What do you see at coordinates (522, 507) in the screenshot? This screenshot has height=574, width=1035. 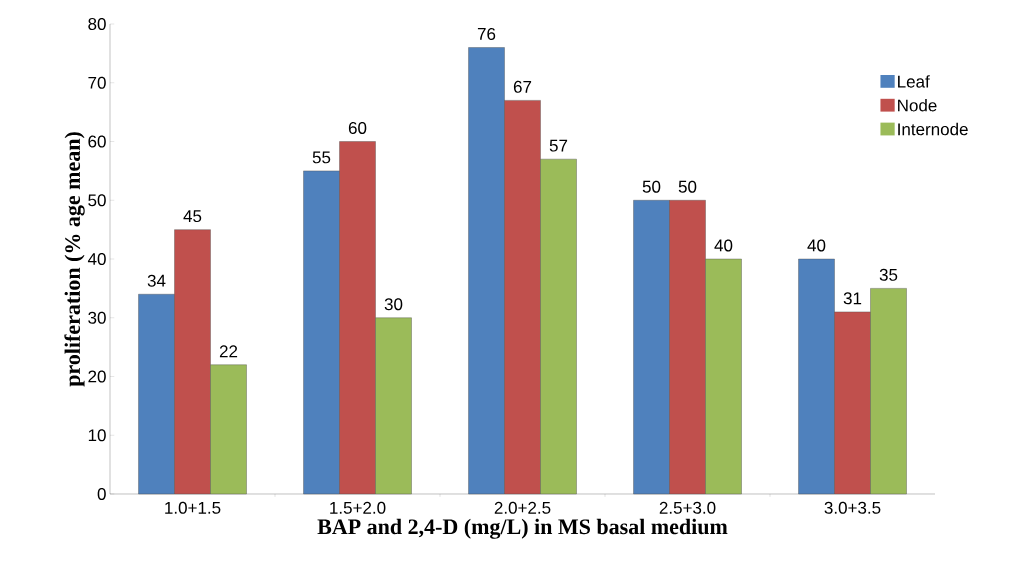 I see `x-tick-label: 2.0+2.5` at bounding box center [522, 507].